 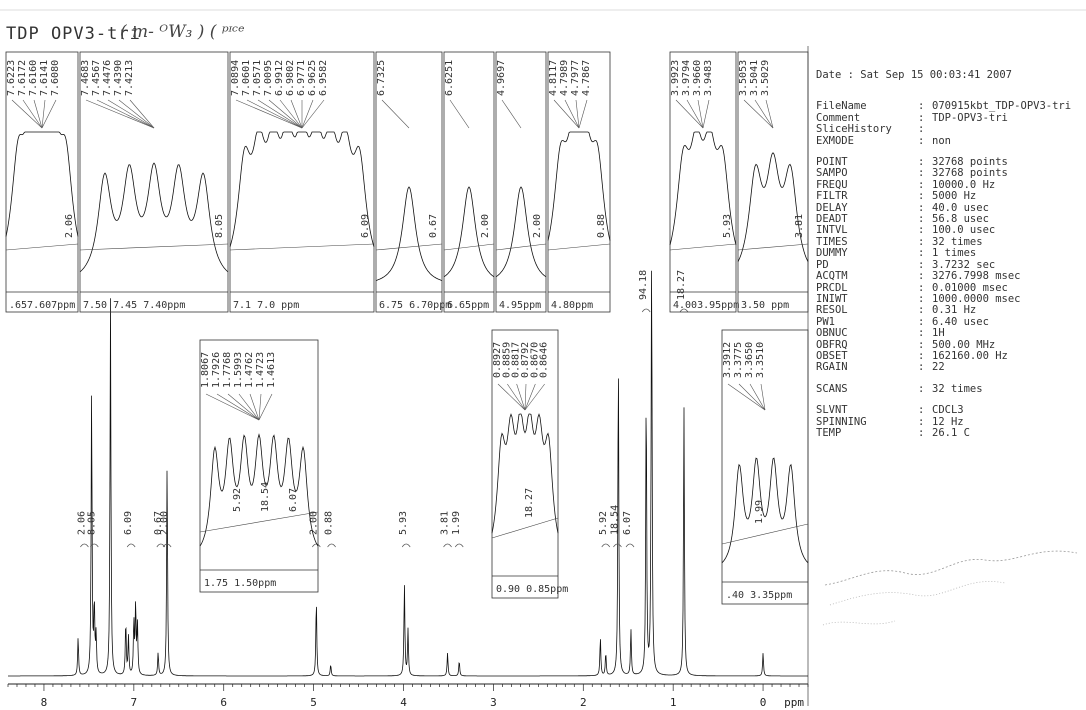 What do you see at coordinates (73, 34) in the screenshot?
I see `spectrum-title: TDP OPV3-tri` at bounding box center [73, 34].